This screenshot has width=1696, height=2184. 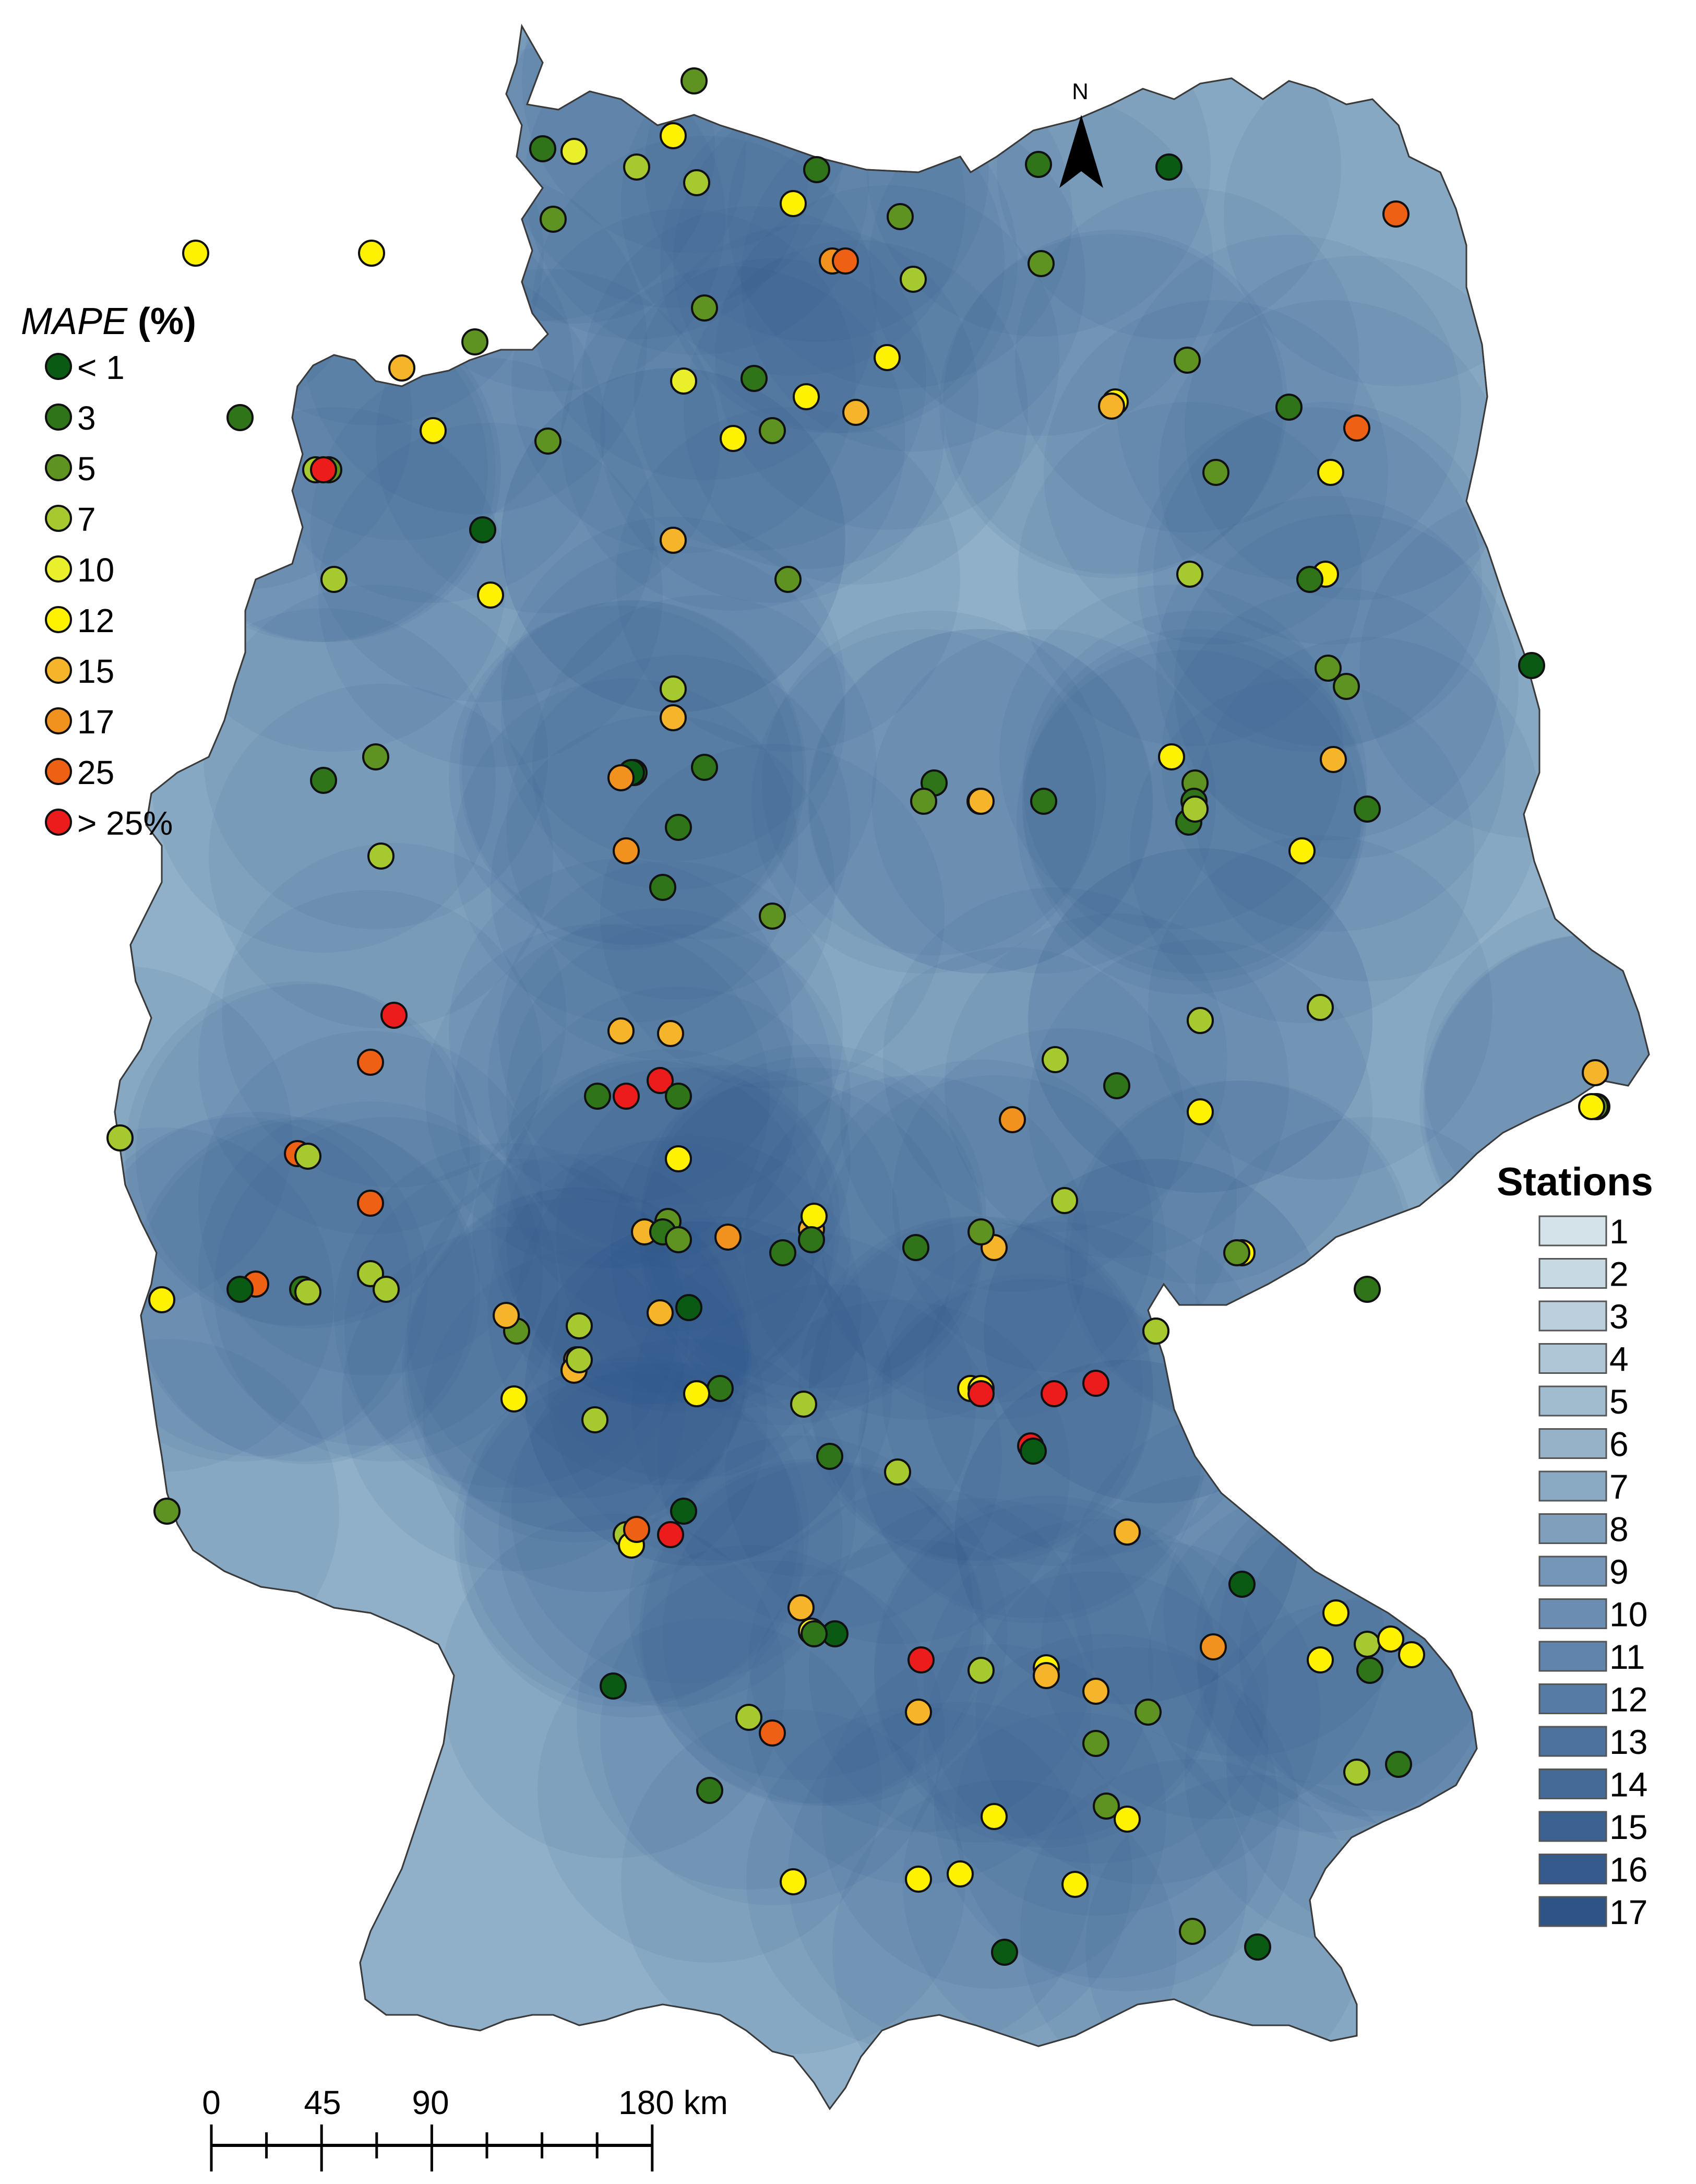 What do you see at coordinates (1619, 1487) in the screenshot?
I see `stations-legend-label: 7` at bounding box center [1619, 1487].